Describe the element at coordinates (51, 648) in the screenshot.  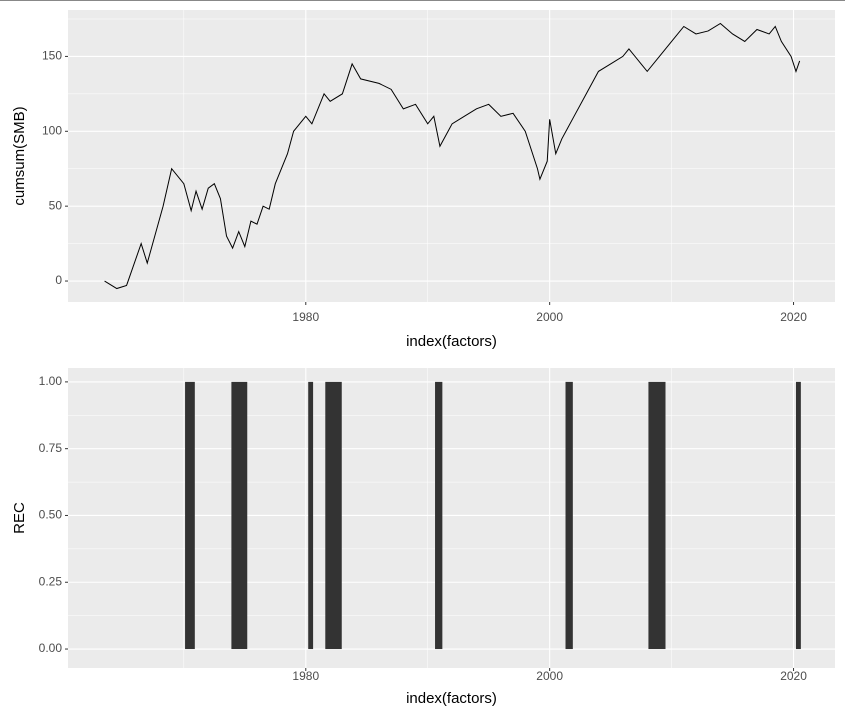
I see `y-tick-label: 0.00` at that location.